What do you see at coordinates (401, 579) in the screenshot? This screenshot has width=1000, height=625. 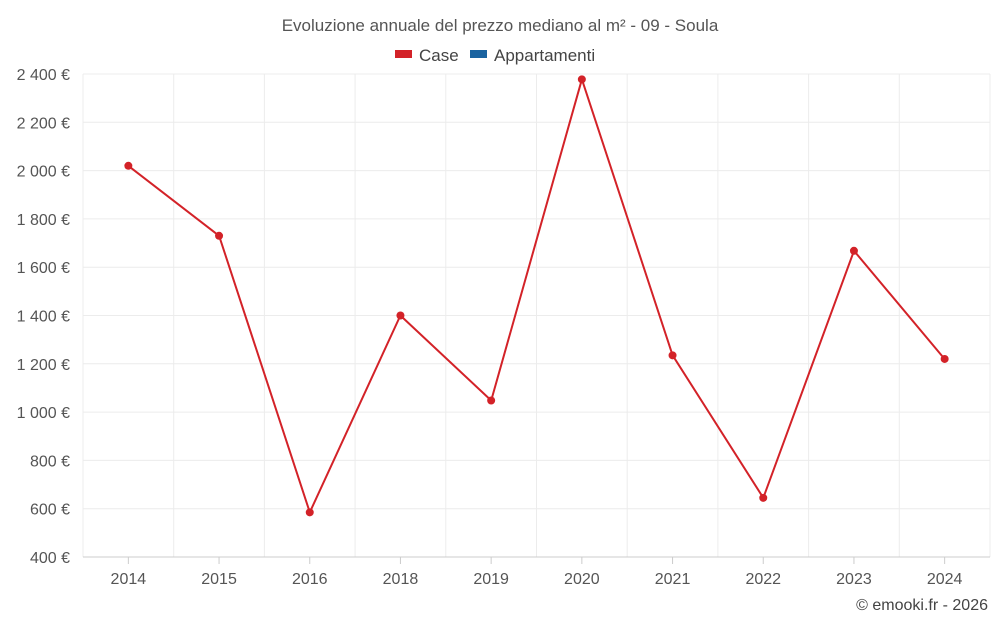 I see `x-tick-label: 2018` at bounding box center [401, 579].